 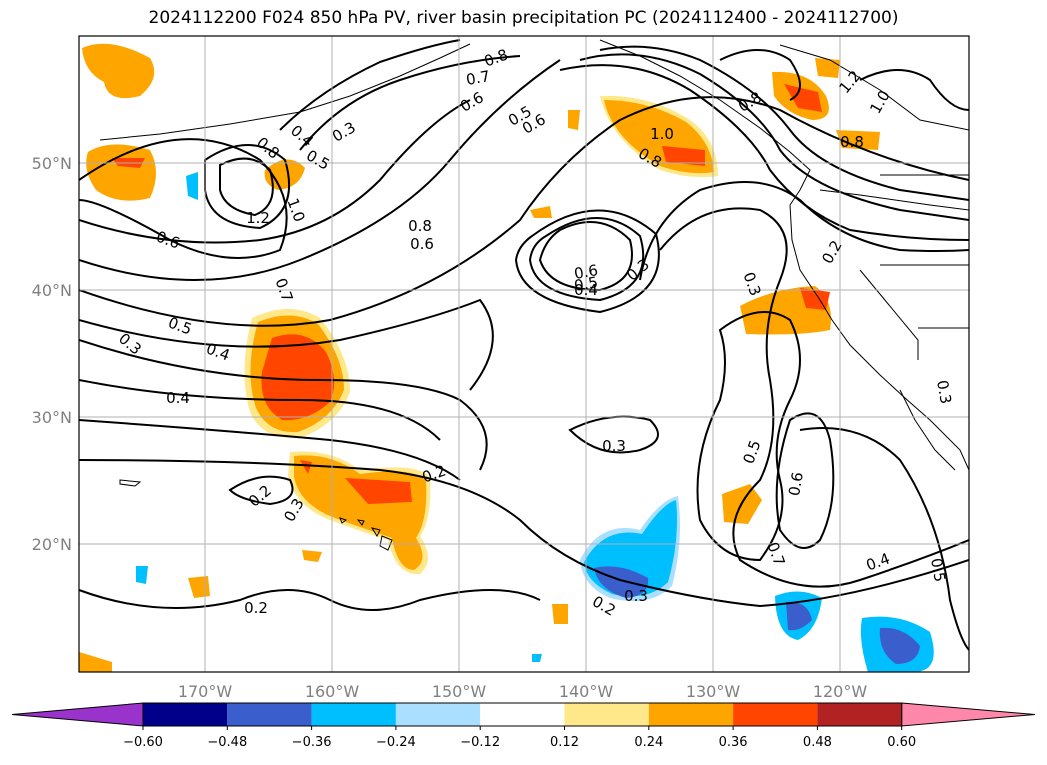 What do you see at coordinates (480, 742) in the screenshot?
I see `colorbar-tick-label: −0.12` at bounding box center [480, 742].